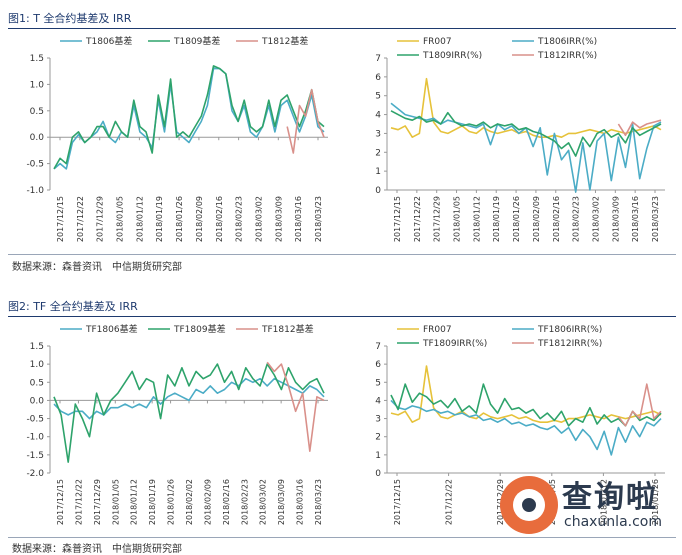 The image size is (682, 555). Describe the element at coordinates (189, 502) in the screenshot. I see `x-tick-label: 2018/02/02` at that location.